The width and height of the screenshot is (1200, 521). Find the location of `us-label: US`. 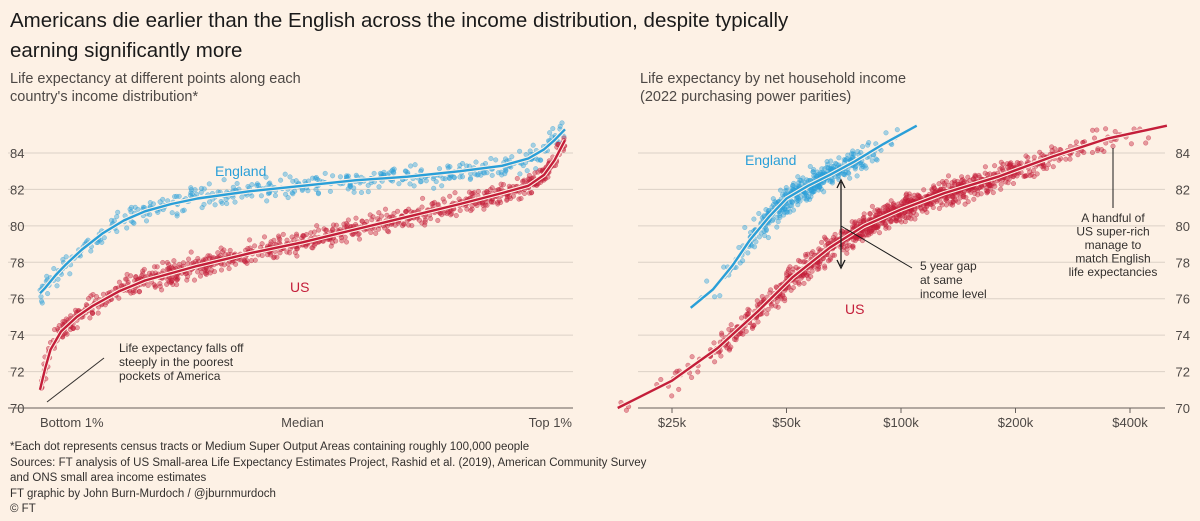

us-label: US is located at coordinates (299, 287).